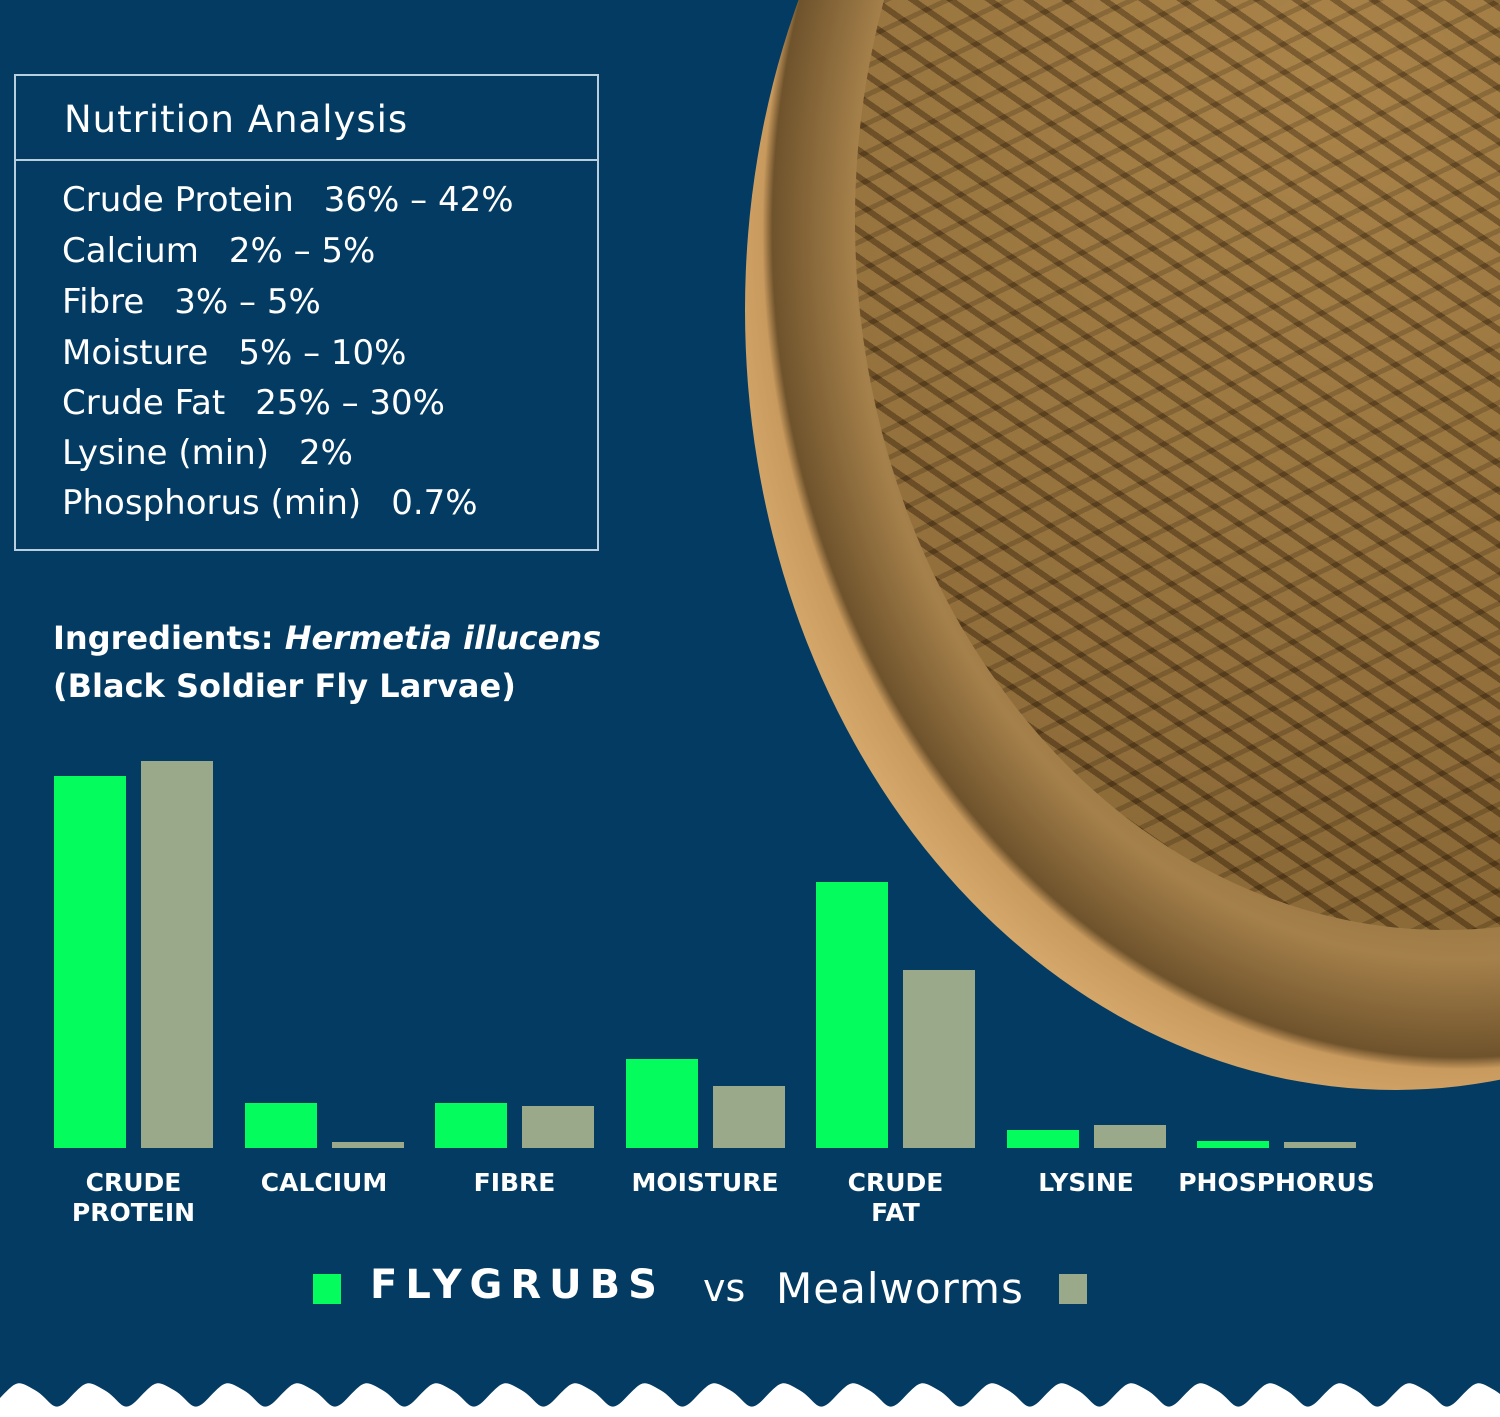 The height and width of the screenshot is (1417, 1500). I want to click on ingredients-common-name: (Black Soldier Fly Larvae), so click(284, 686).